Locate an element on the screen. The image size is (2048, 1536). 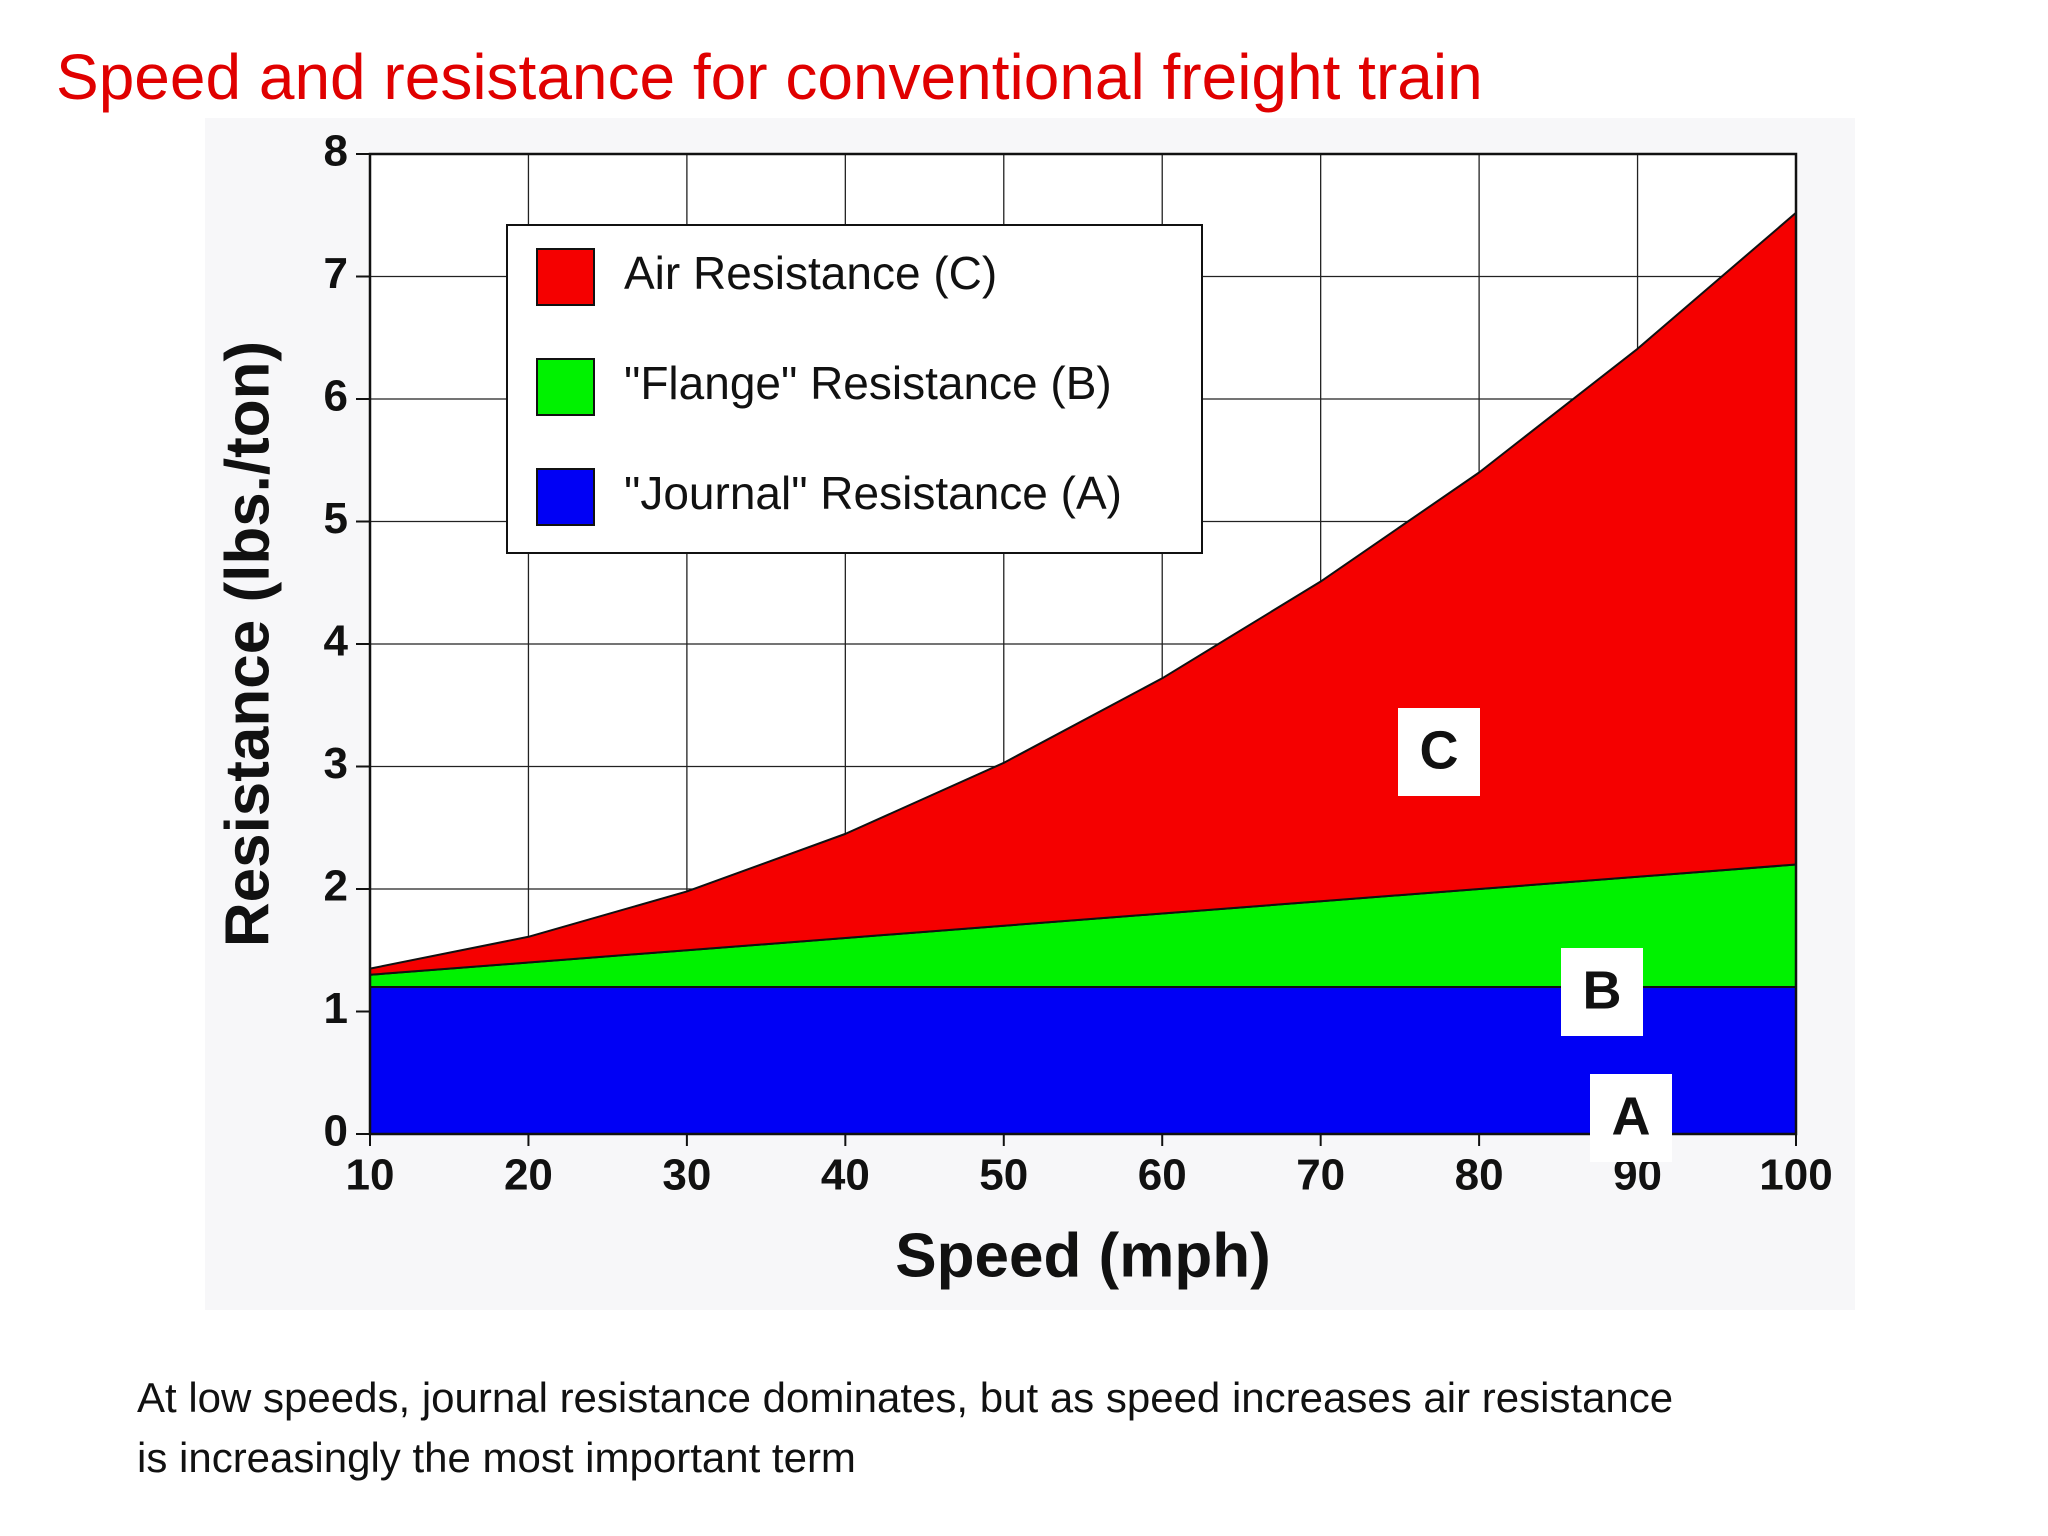
x-tick-label: 30 is located at coordinates (686, 1175).